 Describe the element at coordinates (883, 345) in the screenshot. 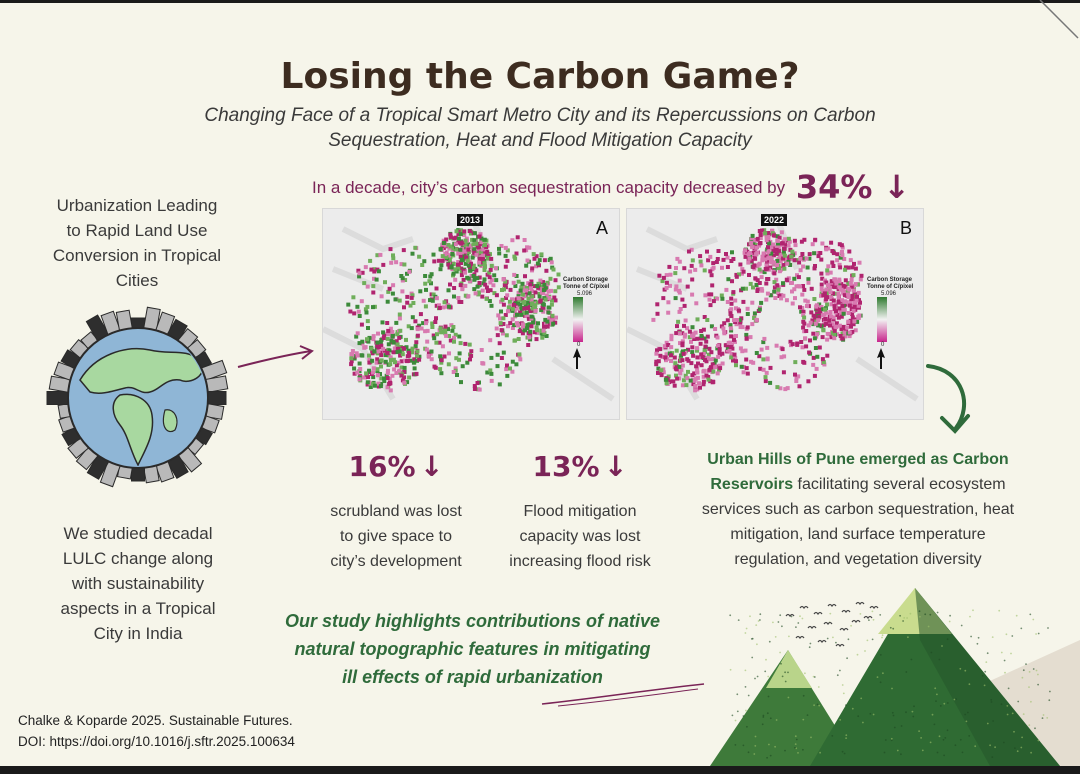

I see `legend-min: 0` at that location.